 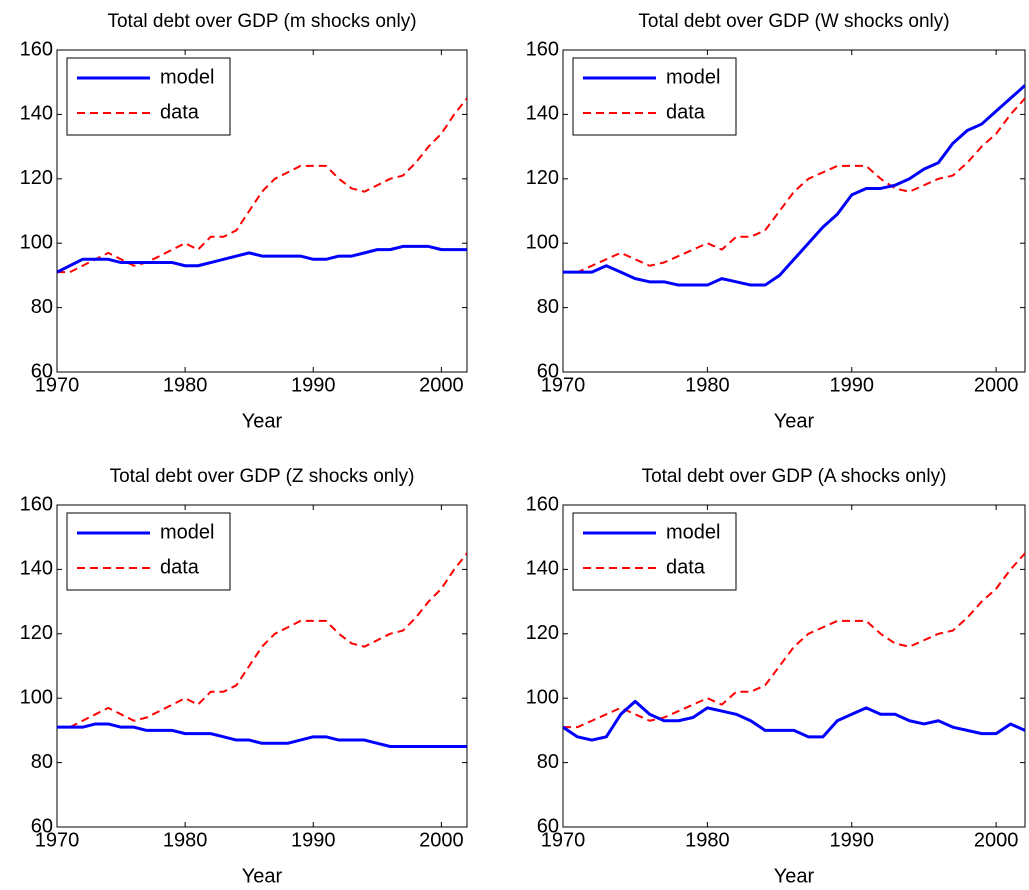 I want to click on chart-title: Total debt over GDP (W shocks only), so click(x=793, y=21).